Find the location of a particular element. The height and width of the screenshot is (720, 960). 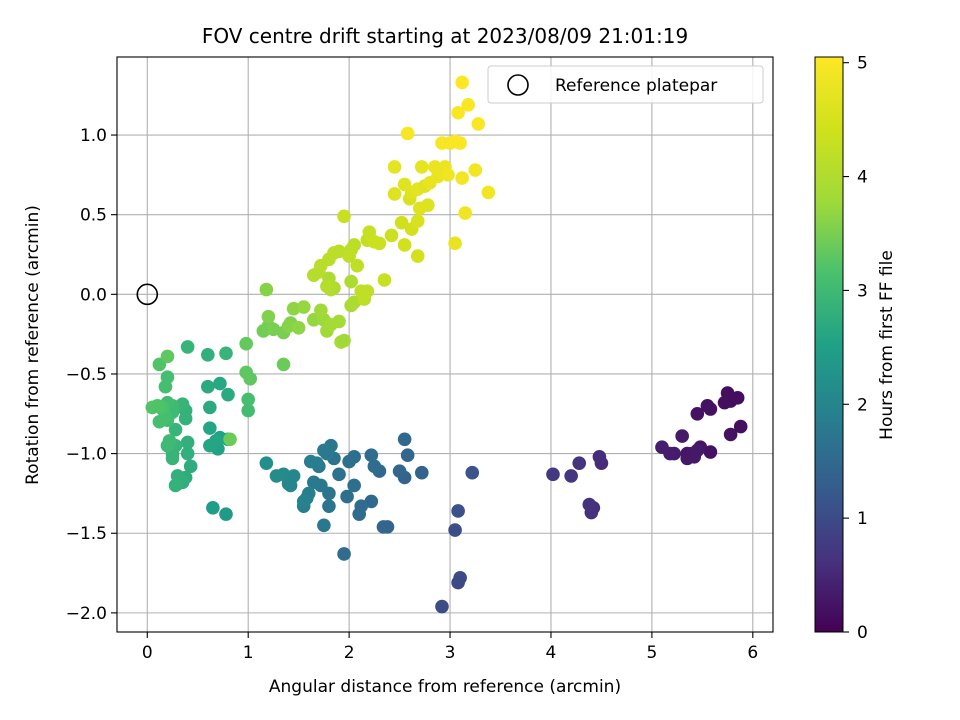

x-axis-label: Angular distance from reference (arcmin) is located at coordinates (445, 687).